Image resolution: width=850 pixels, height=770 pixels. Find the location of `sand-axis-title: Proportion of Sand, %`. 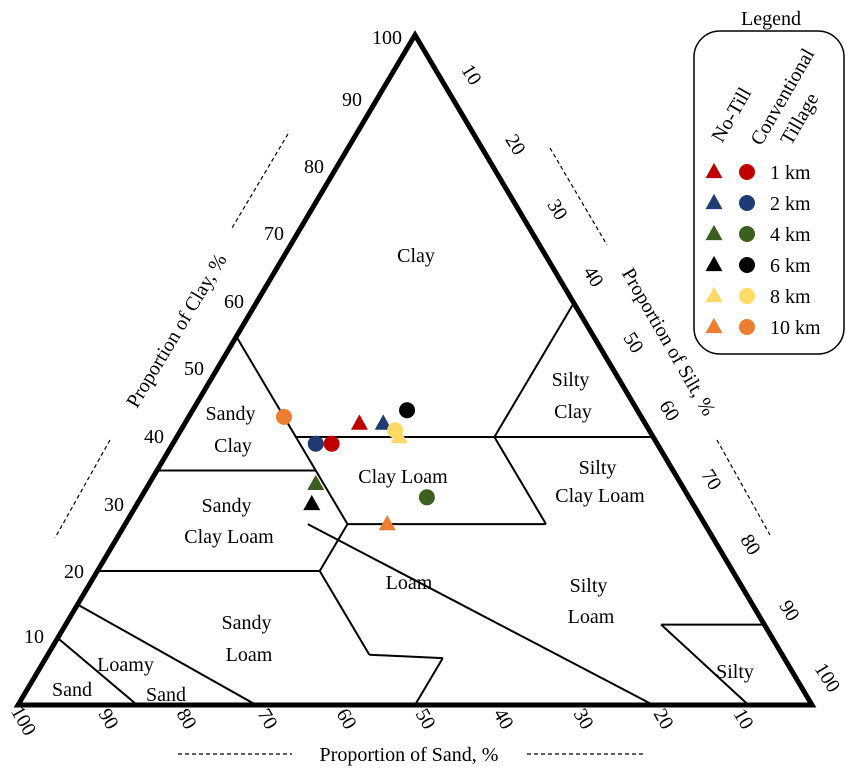

sand-axis-title: Proportion of Sand, % is located at coordinates (409, 755).